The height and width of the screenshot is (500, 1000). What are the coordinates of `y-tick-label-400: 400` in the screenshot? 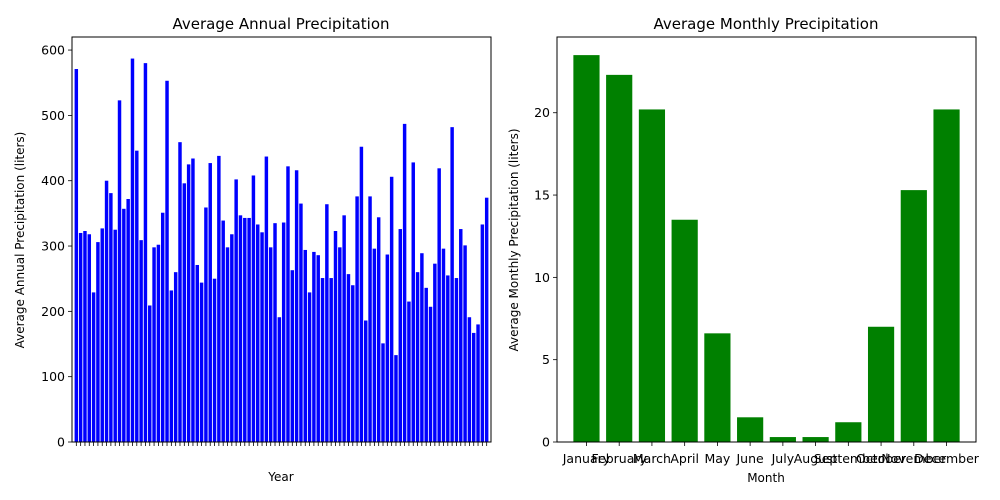 It's located at (53, 180).